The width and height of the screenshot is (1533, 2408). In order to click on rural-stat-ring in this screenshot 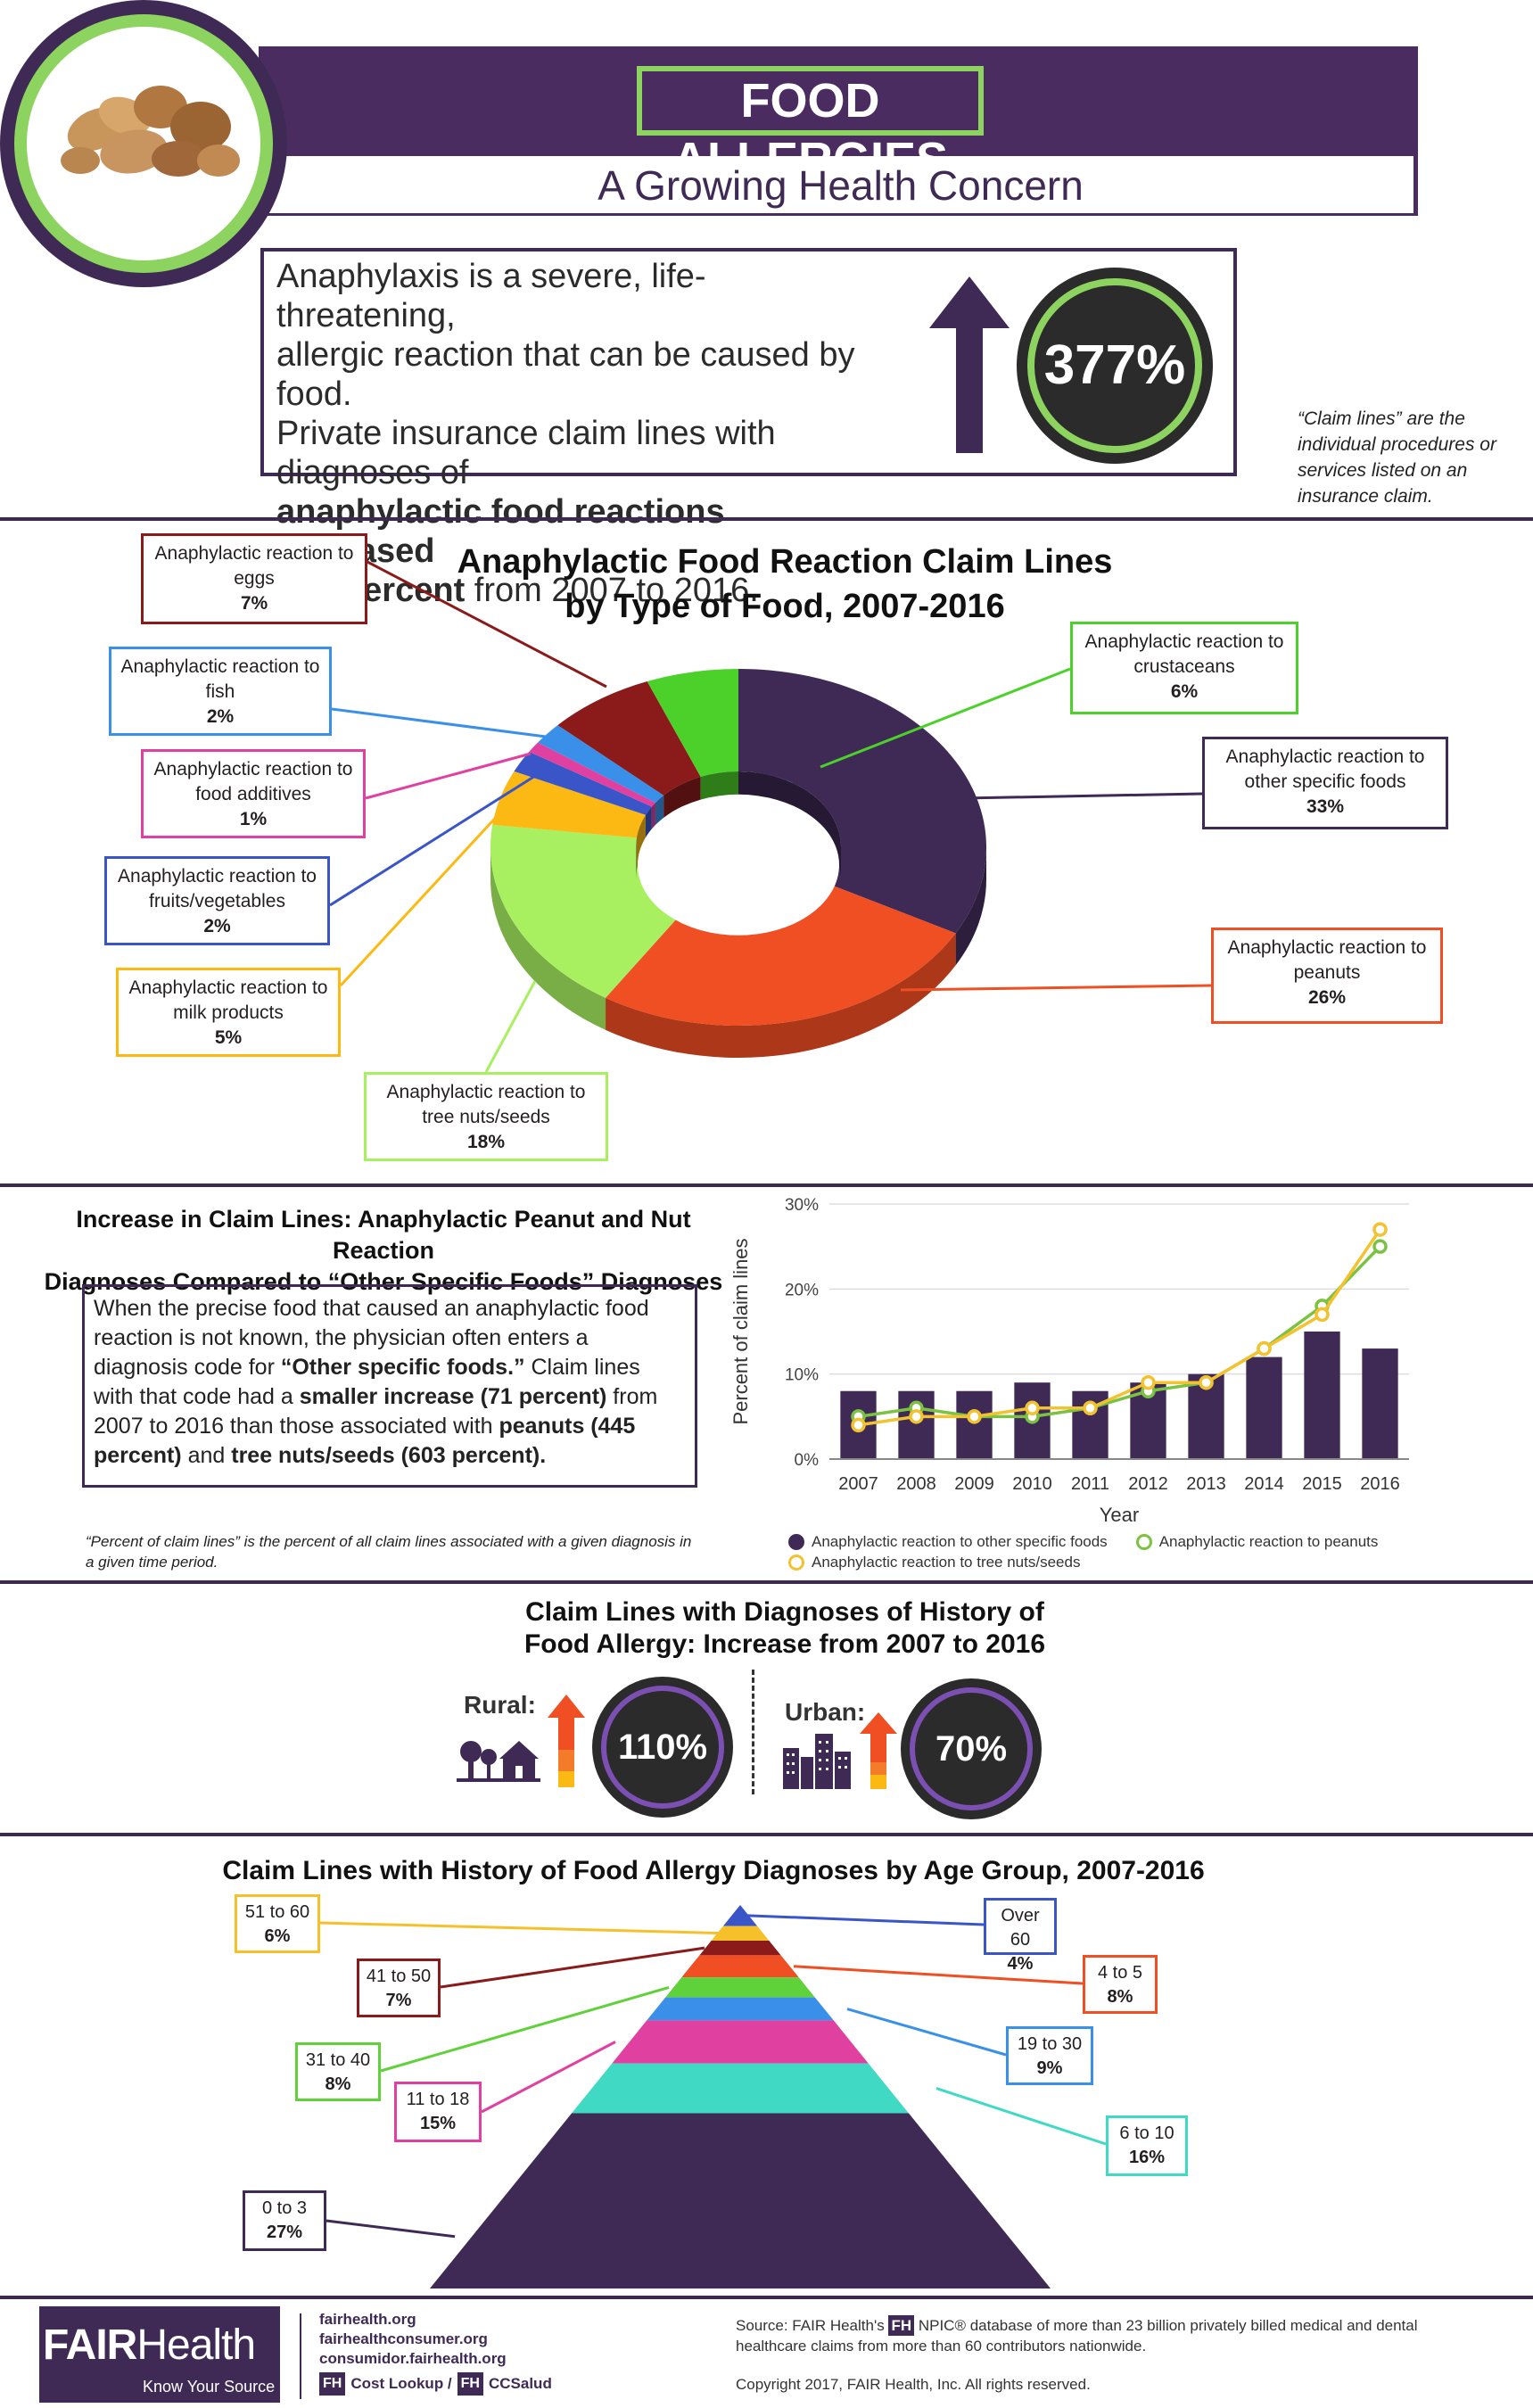, I will do `click(662, 1747)`.